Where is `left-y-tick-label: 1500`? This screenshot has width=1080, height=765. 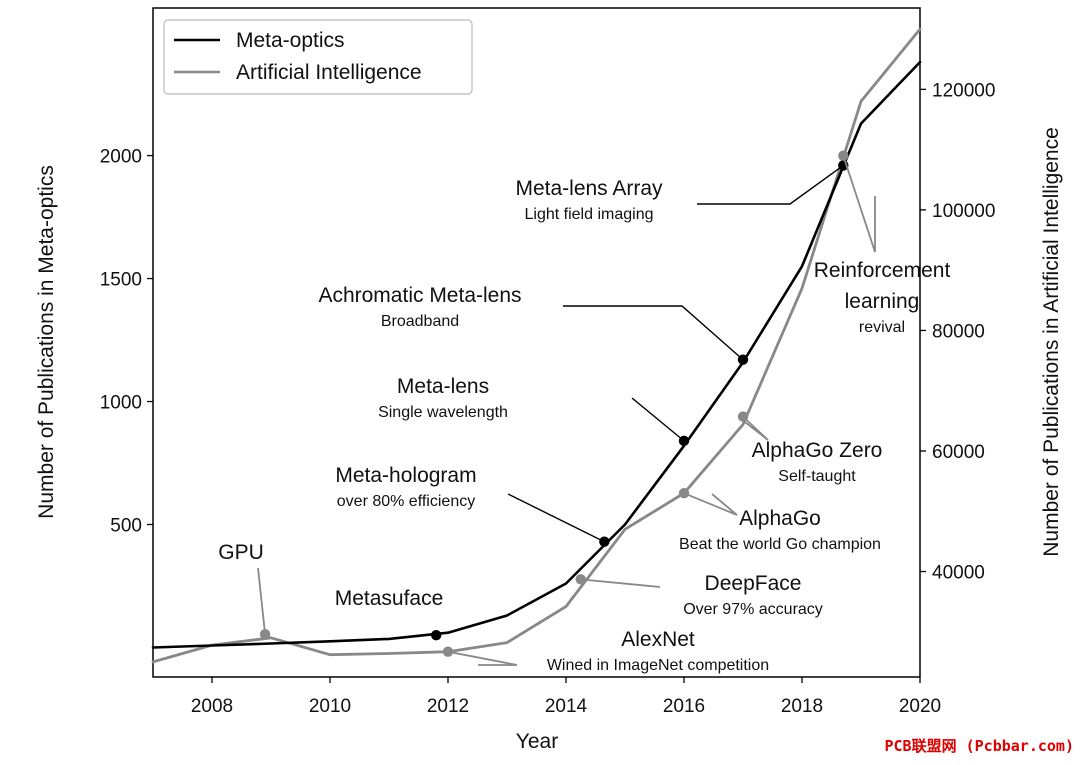
left-y-tick-label: 1500 is located at coordinates (121, 280).